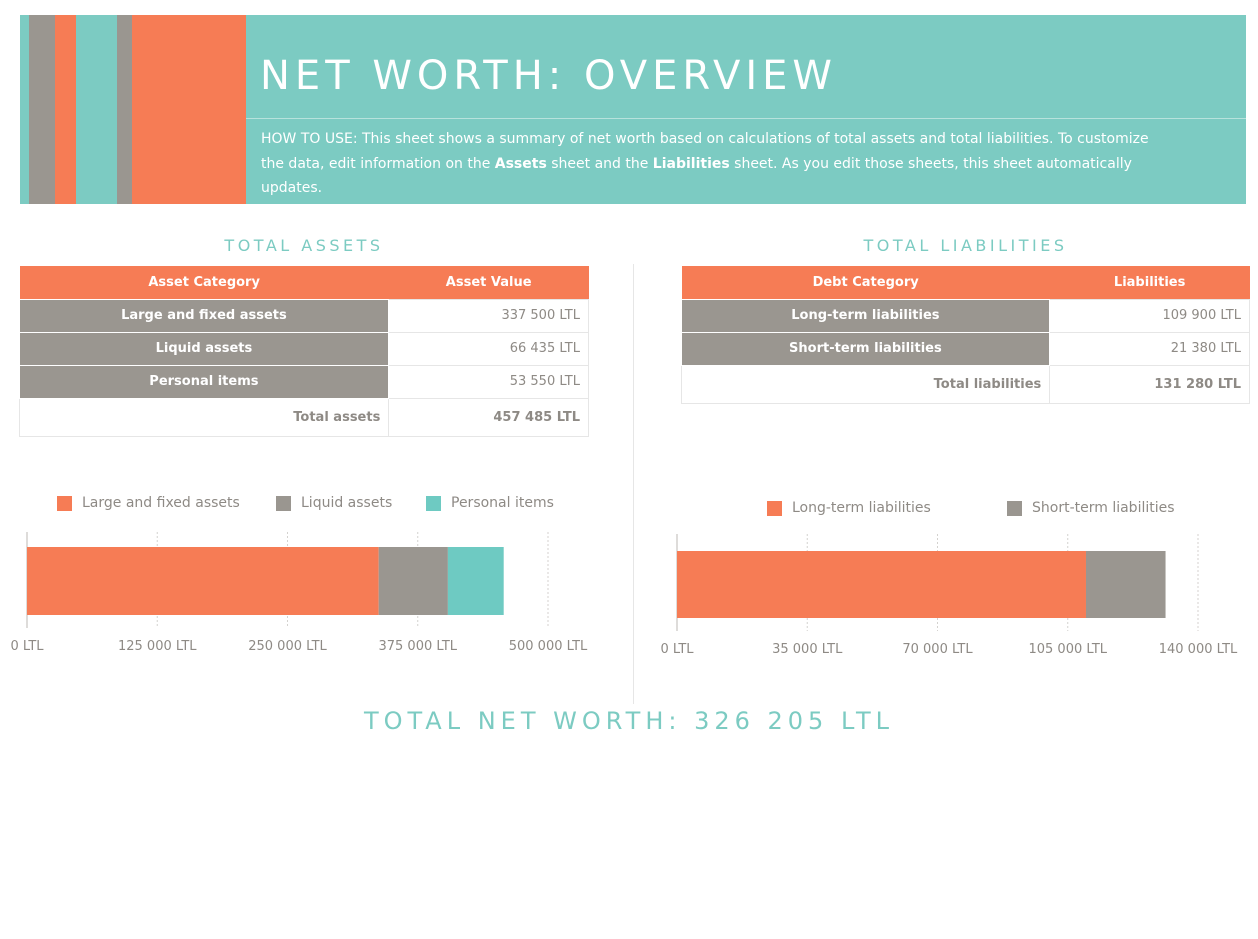 The height and width of the screenshot is (939, 1258). I want to click on x-tick-label: 375 000 LTL, so click(417, 646).